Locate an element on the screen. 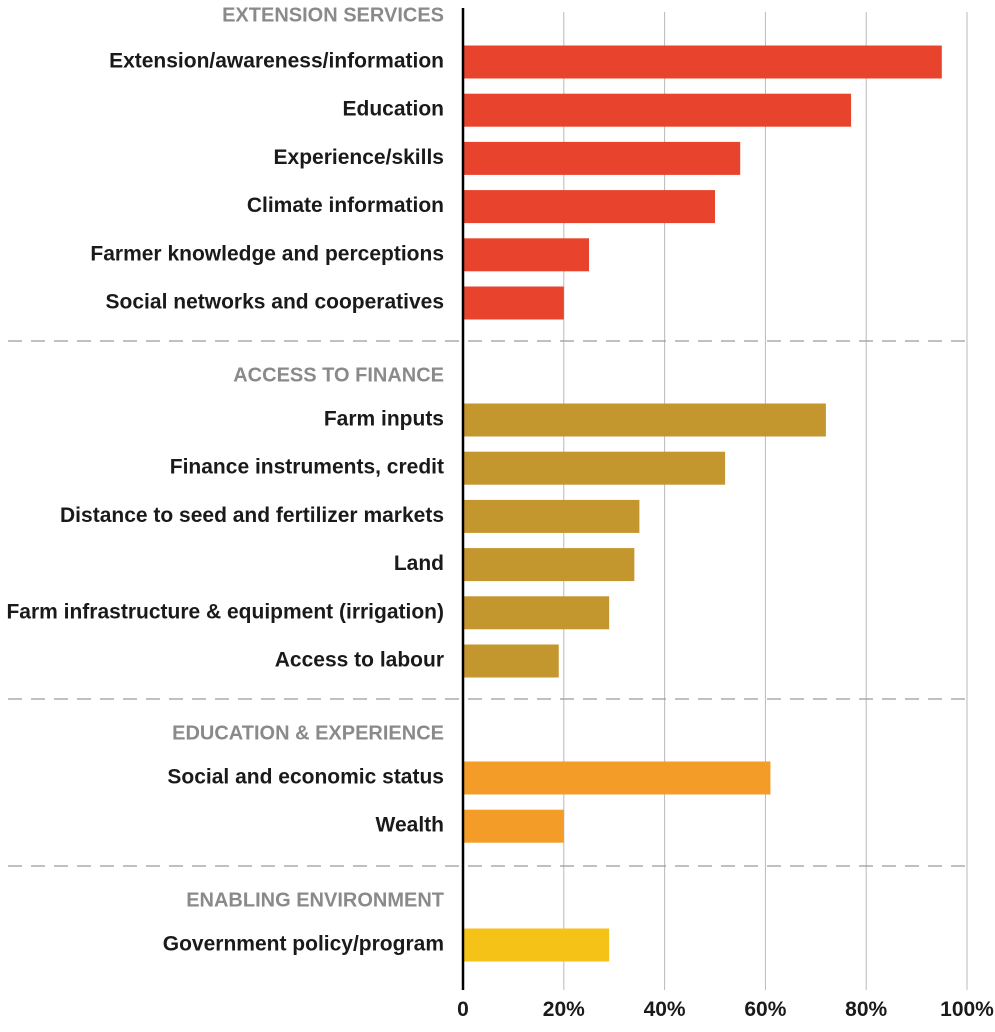 The image size is (995, 1032). category-label: Climate information is located at coordinates (345, 205).